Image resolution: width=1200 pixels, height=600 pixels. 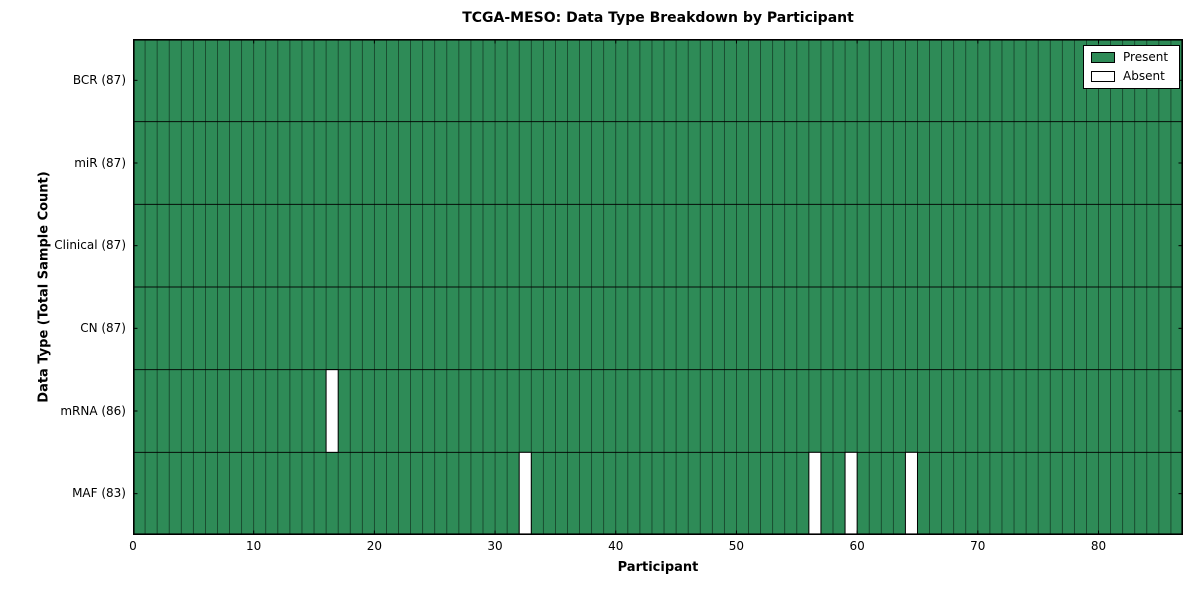 What do you see at coordinates (99, 493) in the screenshot?
I see `y-tick-label-maf: MAF (83)` at bounding box center [99, 493].